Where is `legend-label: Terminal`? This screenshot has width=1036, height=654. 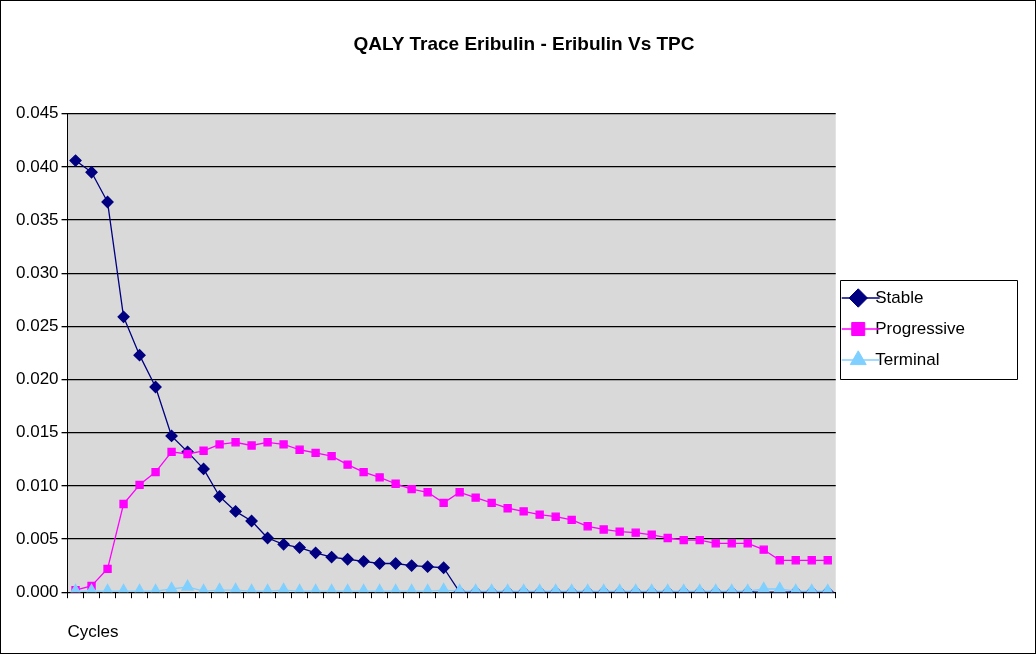
legend-label: Terminal is located at coordinates (907, 359).